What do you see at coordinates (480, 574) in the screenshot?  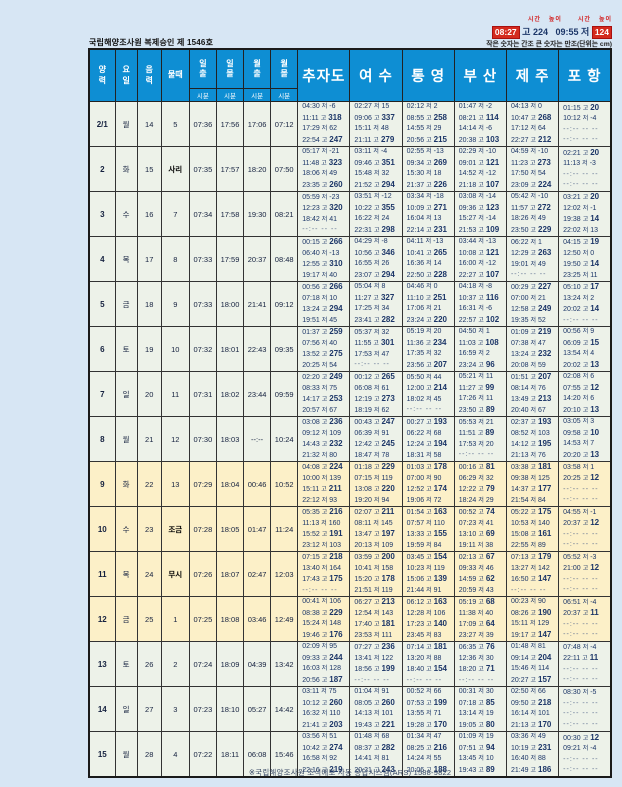 I see `tide-cell-busan: 02:13 고 67 09:33 저 46 14:59 고 62 20:59 저 43` at bounding box center [480, 574].